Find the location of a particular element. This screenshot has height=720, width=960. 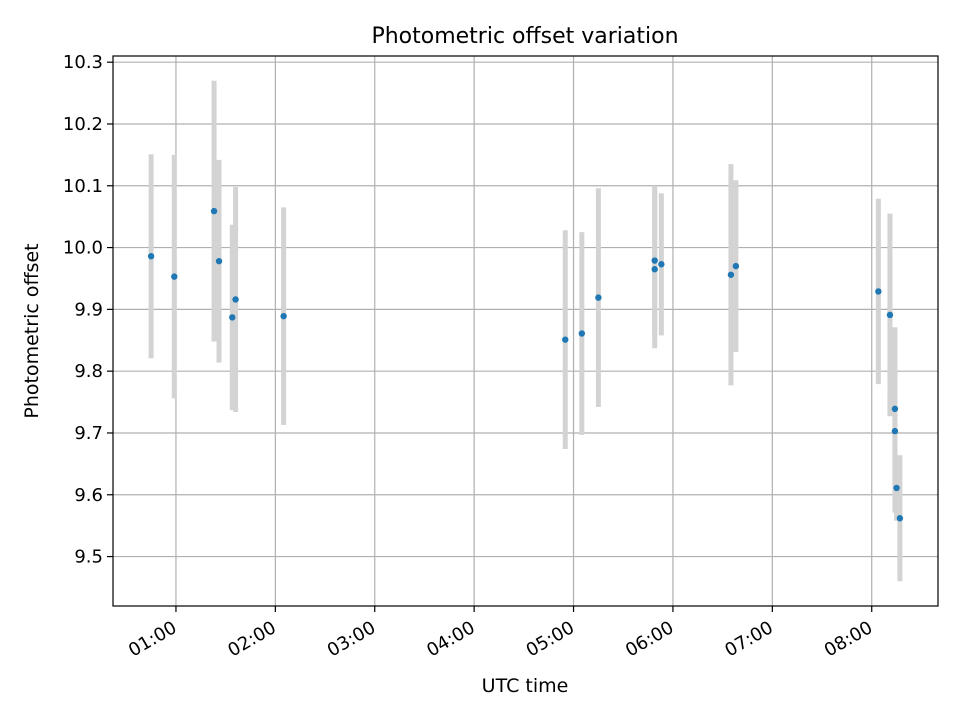

y-tick-label: 9.7 is located at coordinates (88, 433).